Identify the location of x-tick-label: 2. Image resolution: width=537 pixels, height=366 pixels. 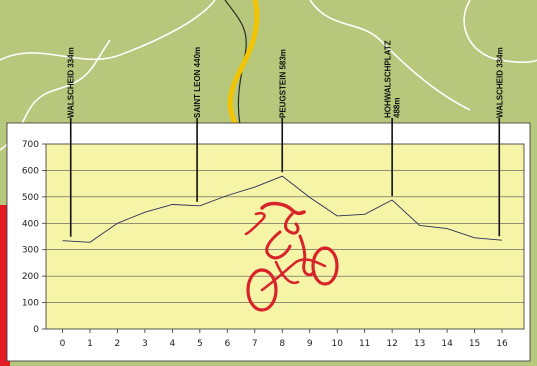
(118, 344).